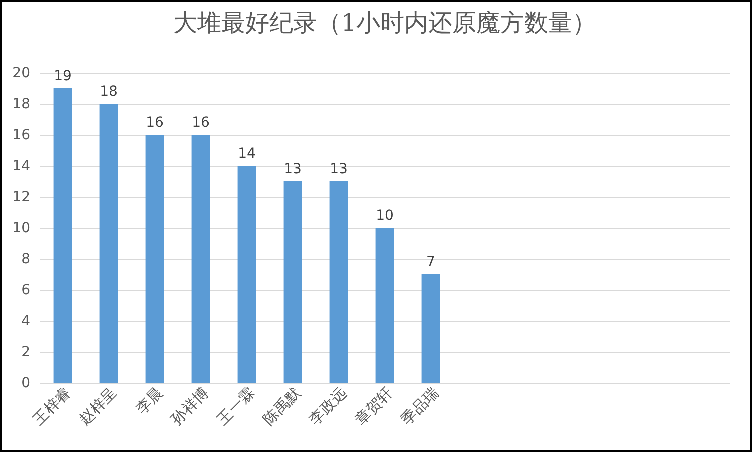  I want to click on x-tick-label: 章贺轩, so click(374, 406).